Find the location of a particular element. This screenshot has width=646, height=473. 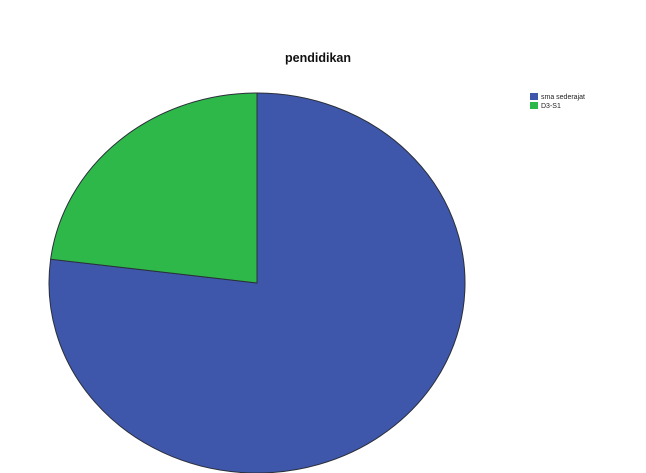

legend: sma sederajat D3-S1 is located at coordinates (557, 101).